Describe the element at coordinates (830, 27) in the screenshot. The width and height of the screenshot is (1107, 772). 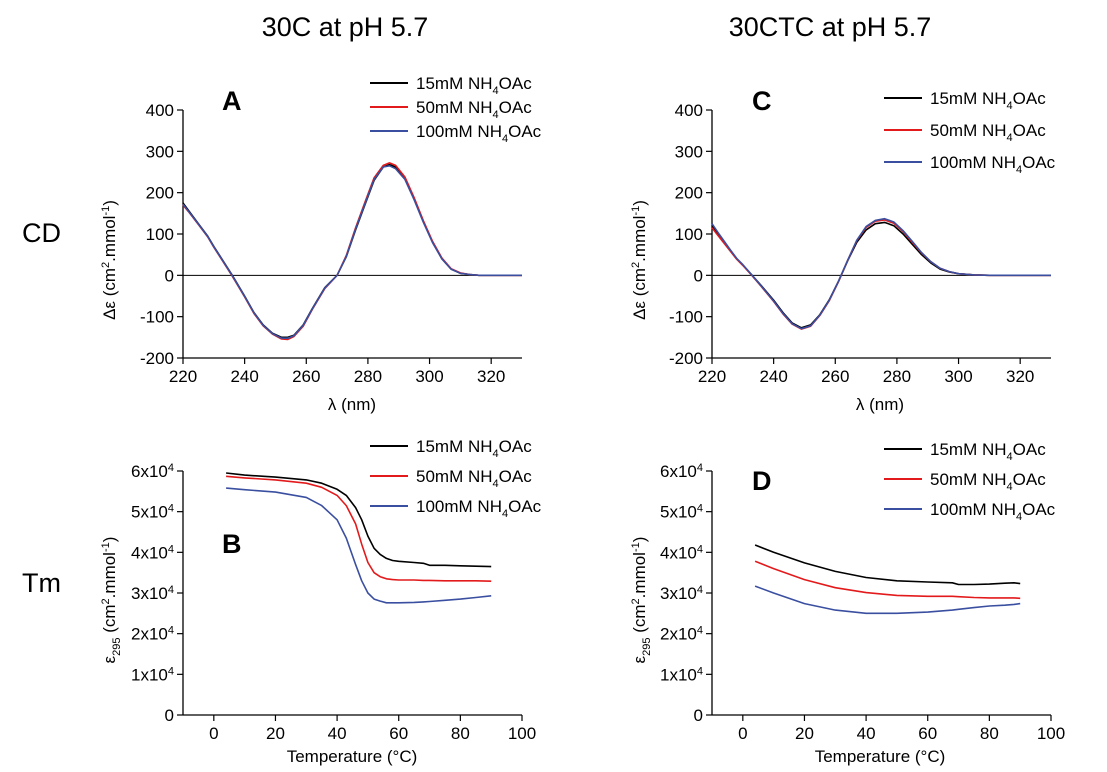
I see `column-title-right: 30CTC at pH 5.7` at that location.